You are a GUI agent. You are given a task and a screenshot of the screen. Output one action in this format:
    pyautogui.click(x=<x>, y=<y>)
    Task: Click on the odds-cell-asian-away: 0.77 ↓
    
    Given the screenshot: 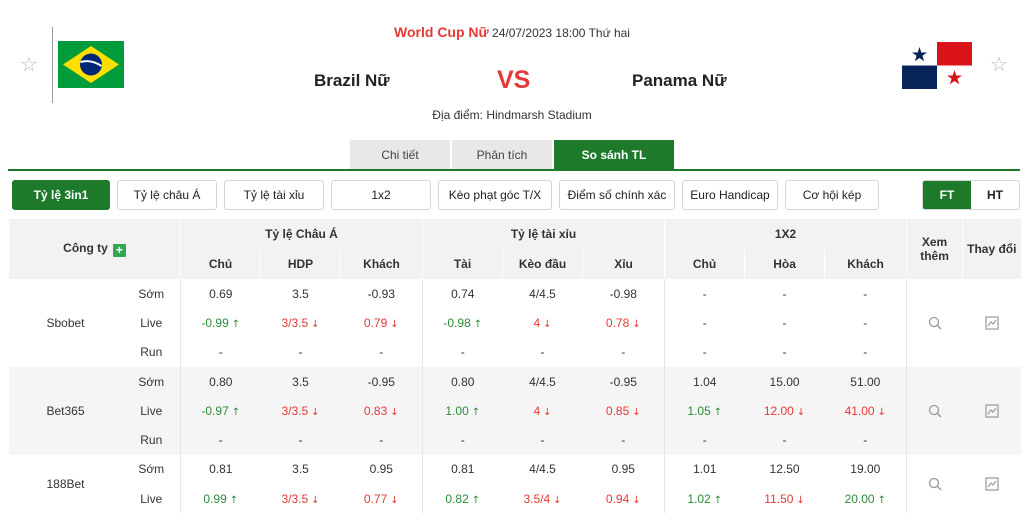 What is the action you would take?
    pyautogui.click(x=381, y=499)
    